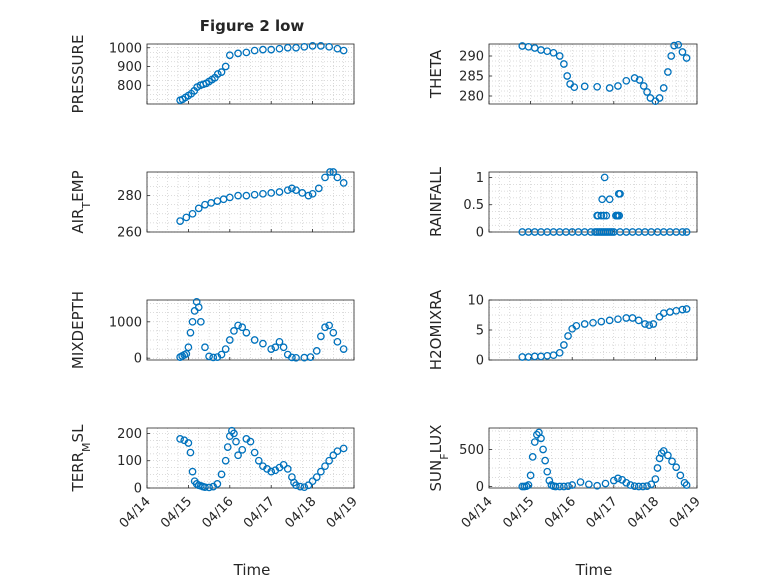  Describe the element at coordinates (643, 512) in the screenshot. I see `x-tick-label: 04/18` at that location.